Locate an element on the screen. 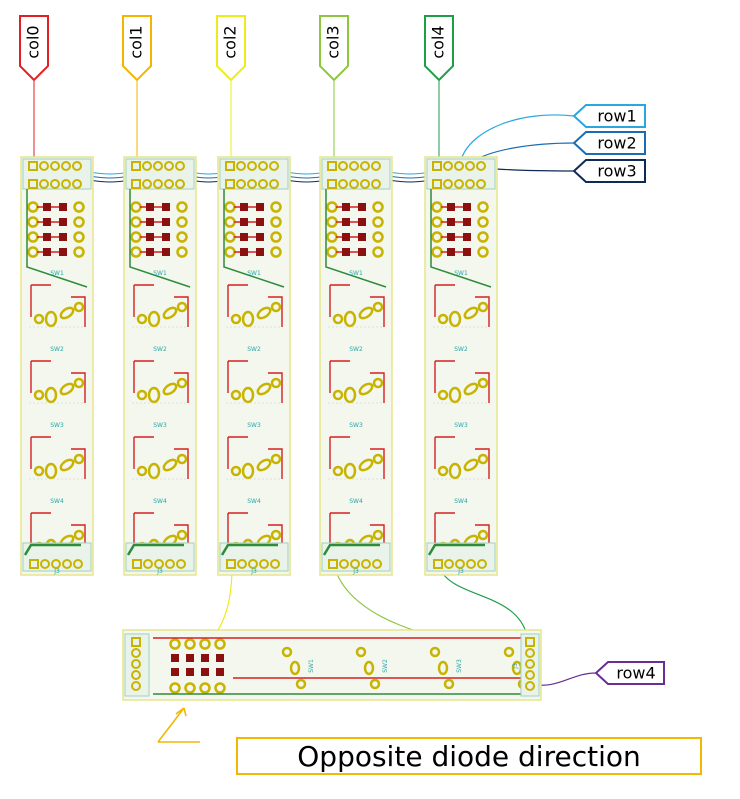 The image size is (740, 799). row-label-row4: row4 is located at coordinates (629, 673).